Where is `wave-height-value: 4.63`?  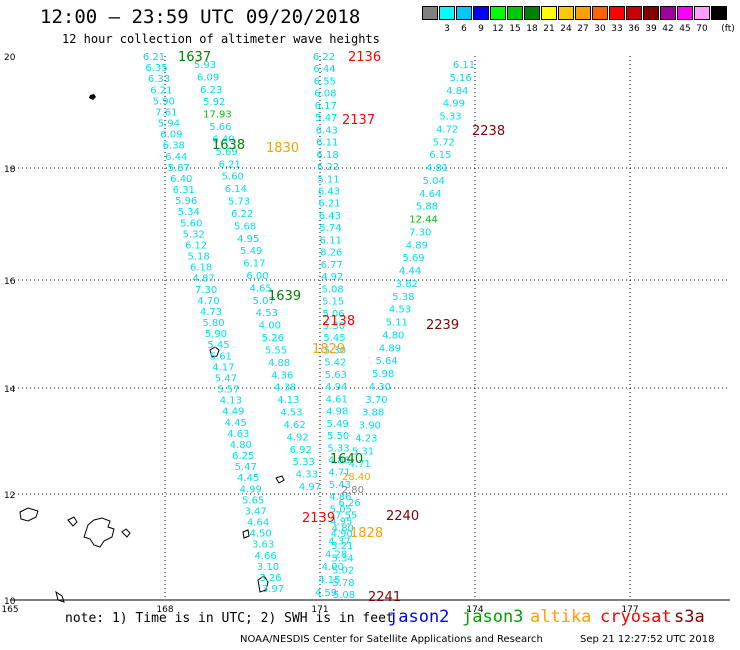 wave-height-value: 4.63 is located at coordinates (238, 434).